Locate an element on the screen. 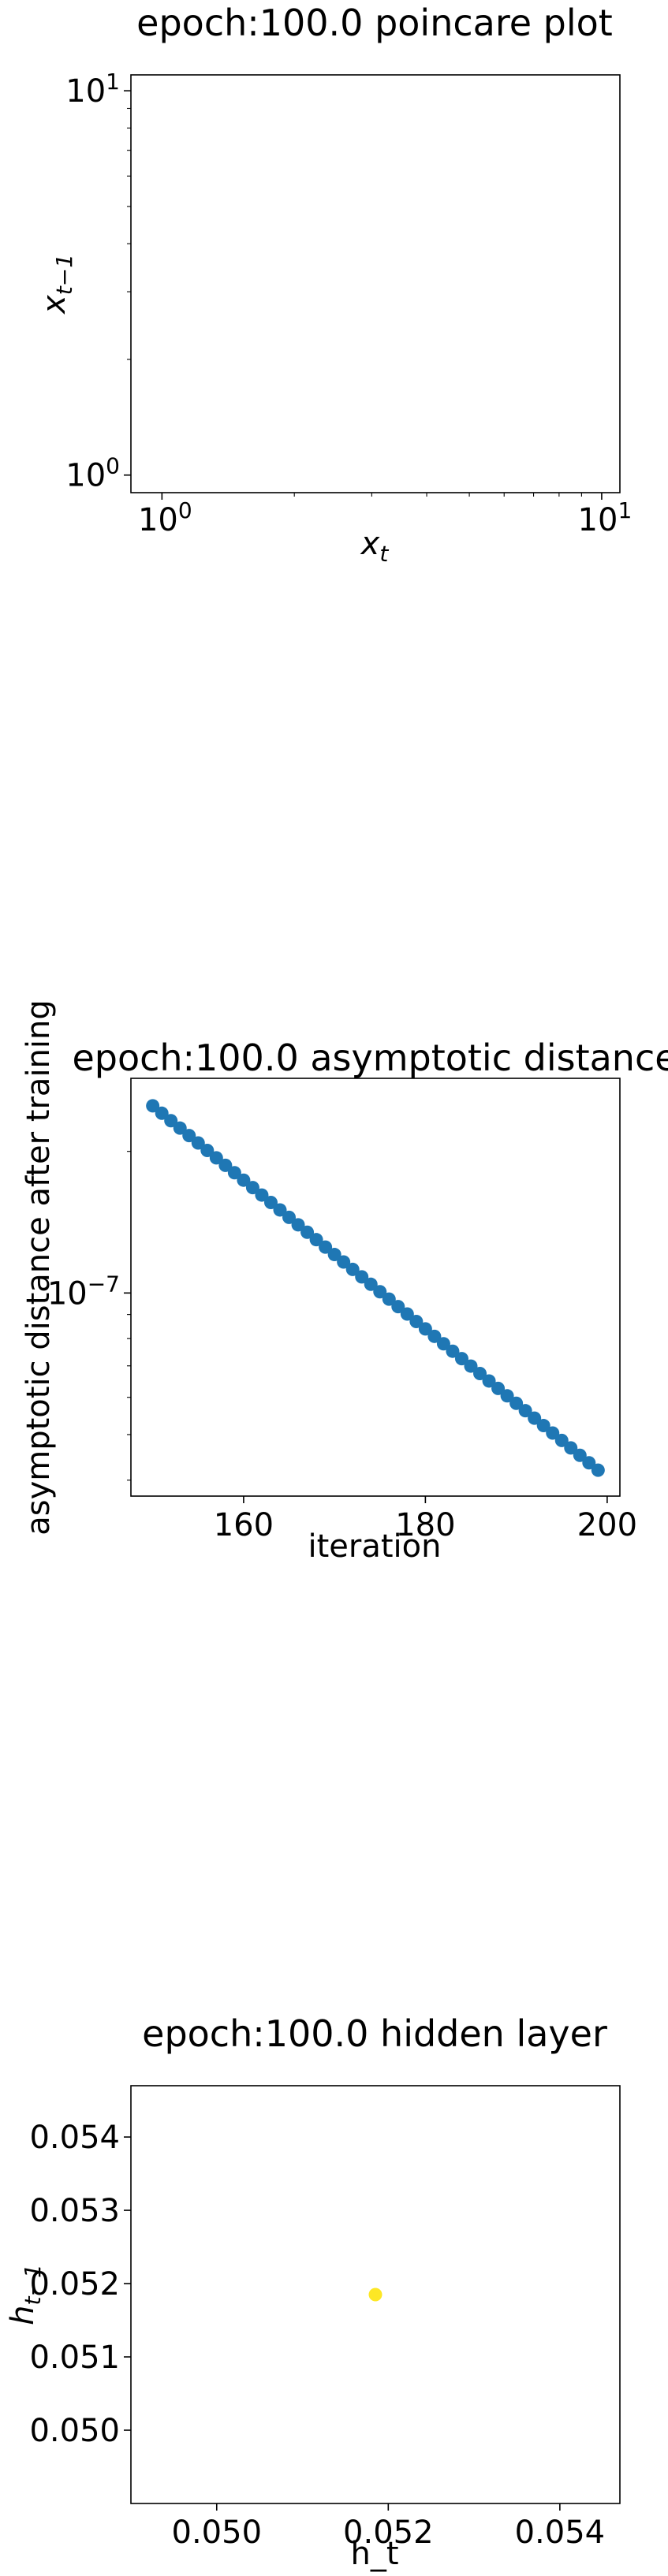 The height and width of the screenshot is (2576, 668). poincare-x-axis-label: xt is located at coordinates (375, 546).